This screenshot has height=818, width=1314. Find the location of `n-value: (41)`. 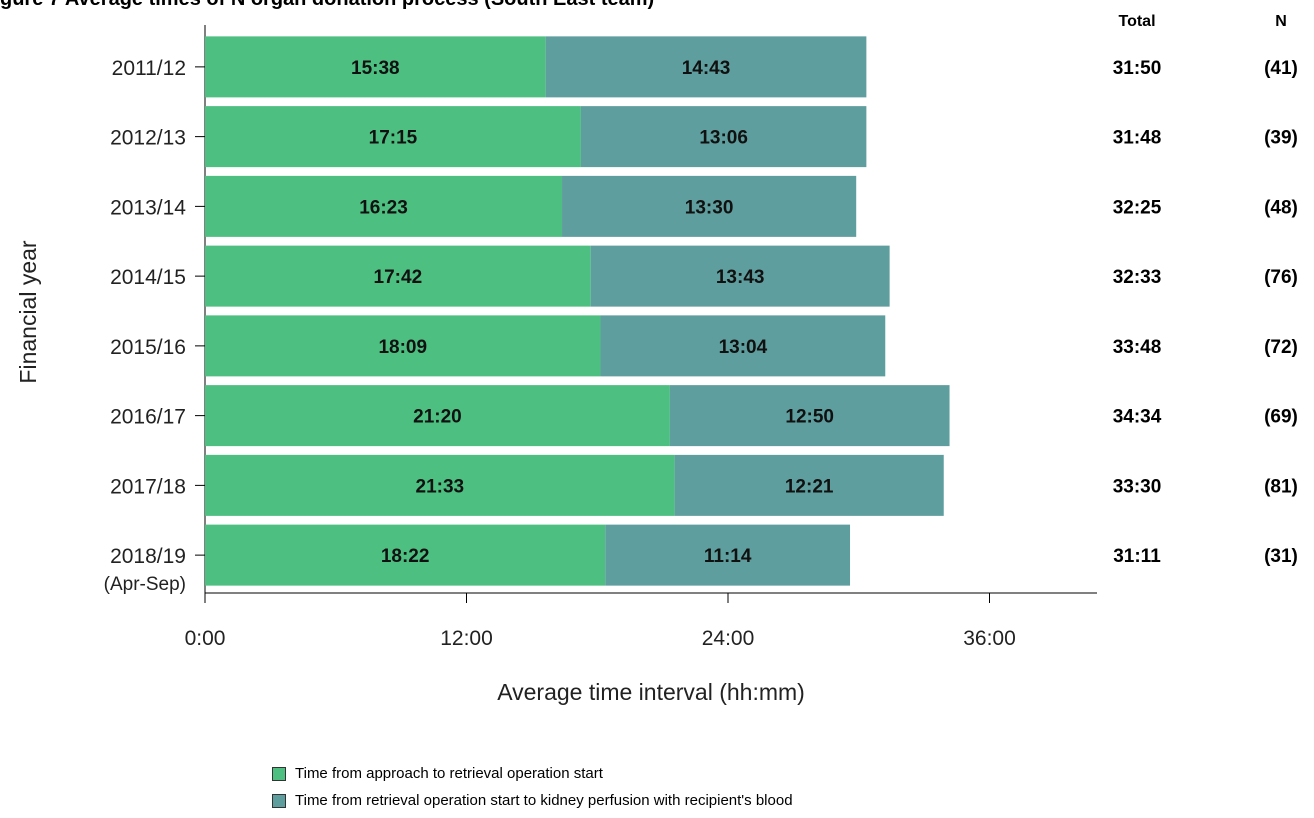

n-value: (41) is located at coordinates (1281, 68).